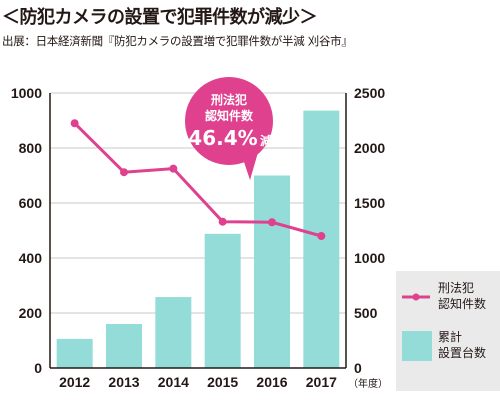 The width and height of the screenshot is (500, 417). Describe the element at coordinates (369, 93) in the screenshot. I see `y-right-tick-label: 2500` at that location.